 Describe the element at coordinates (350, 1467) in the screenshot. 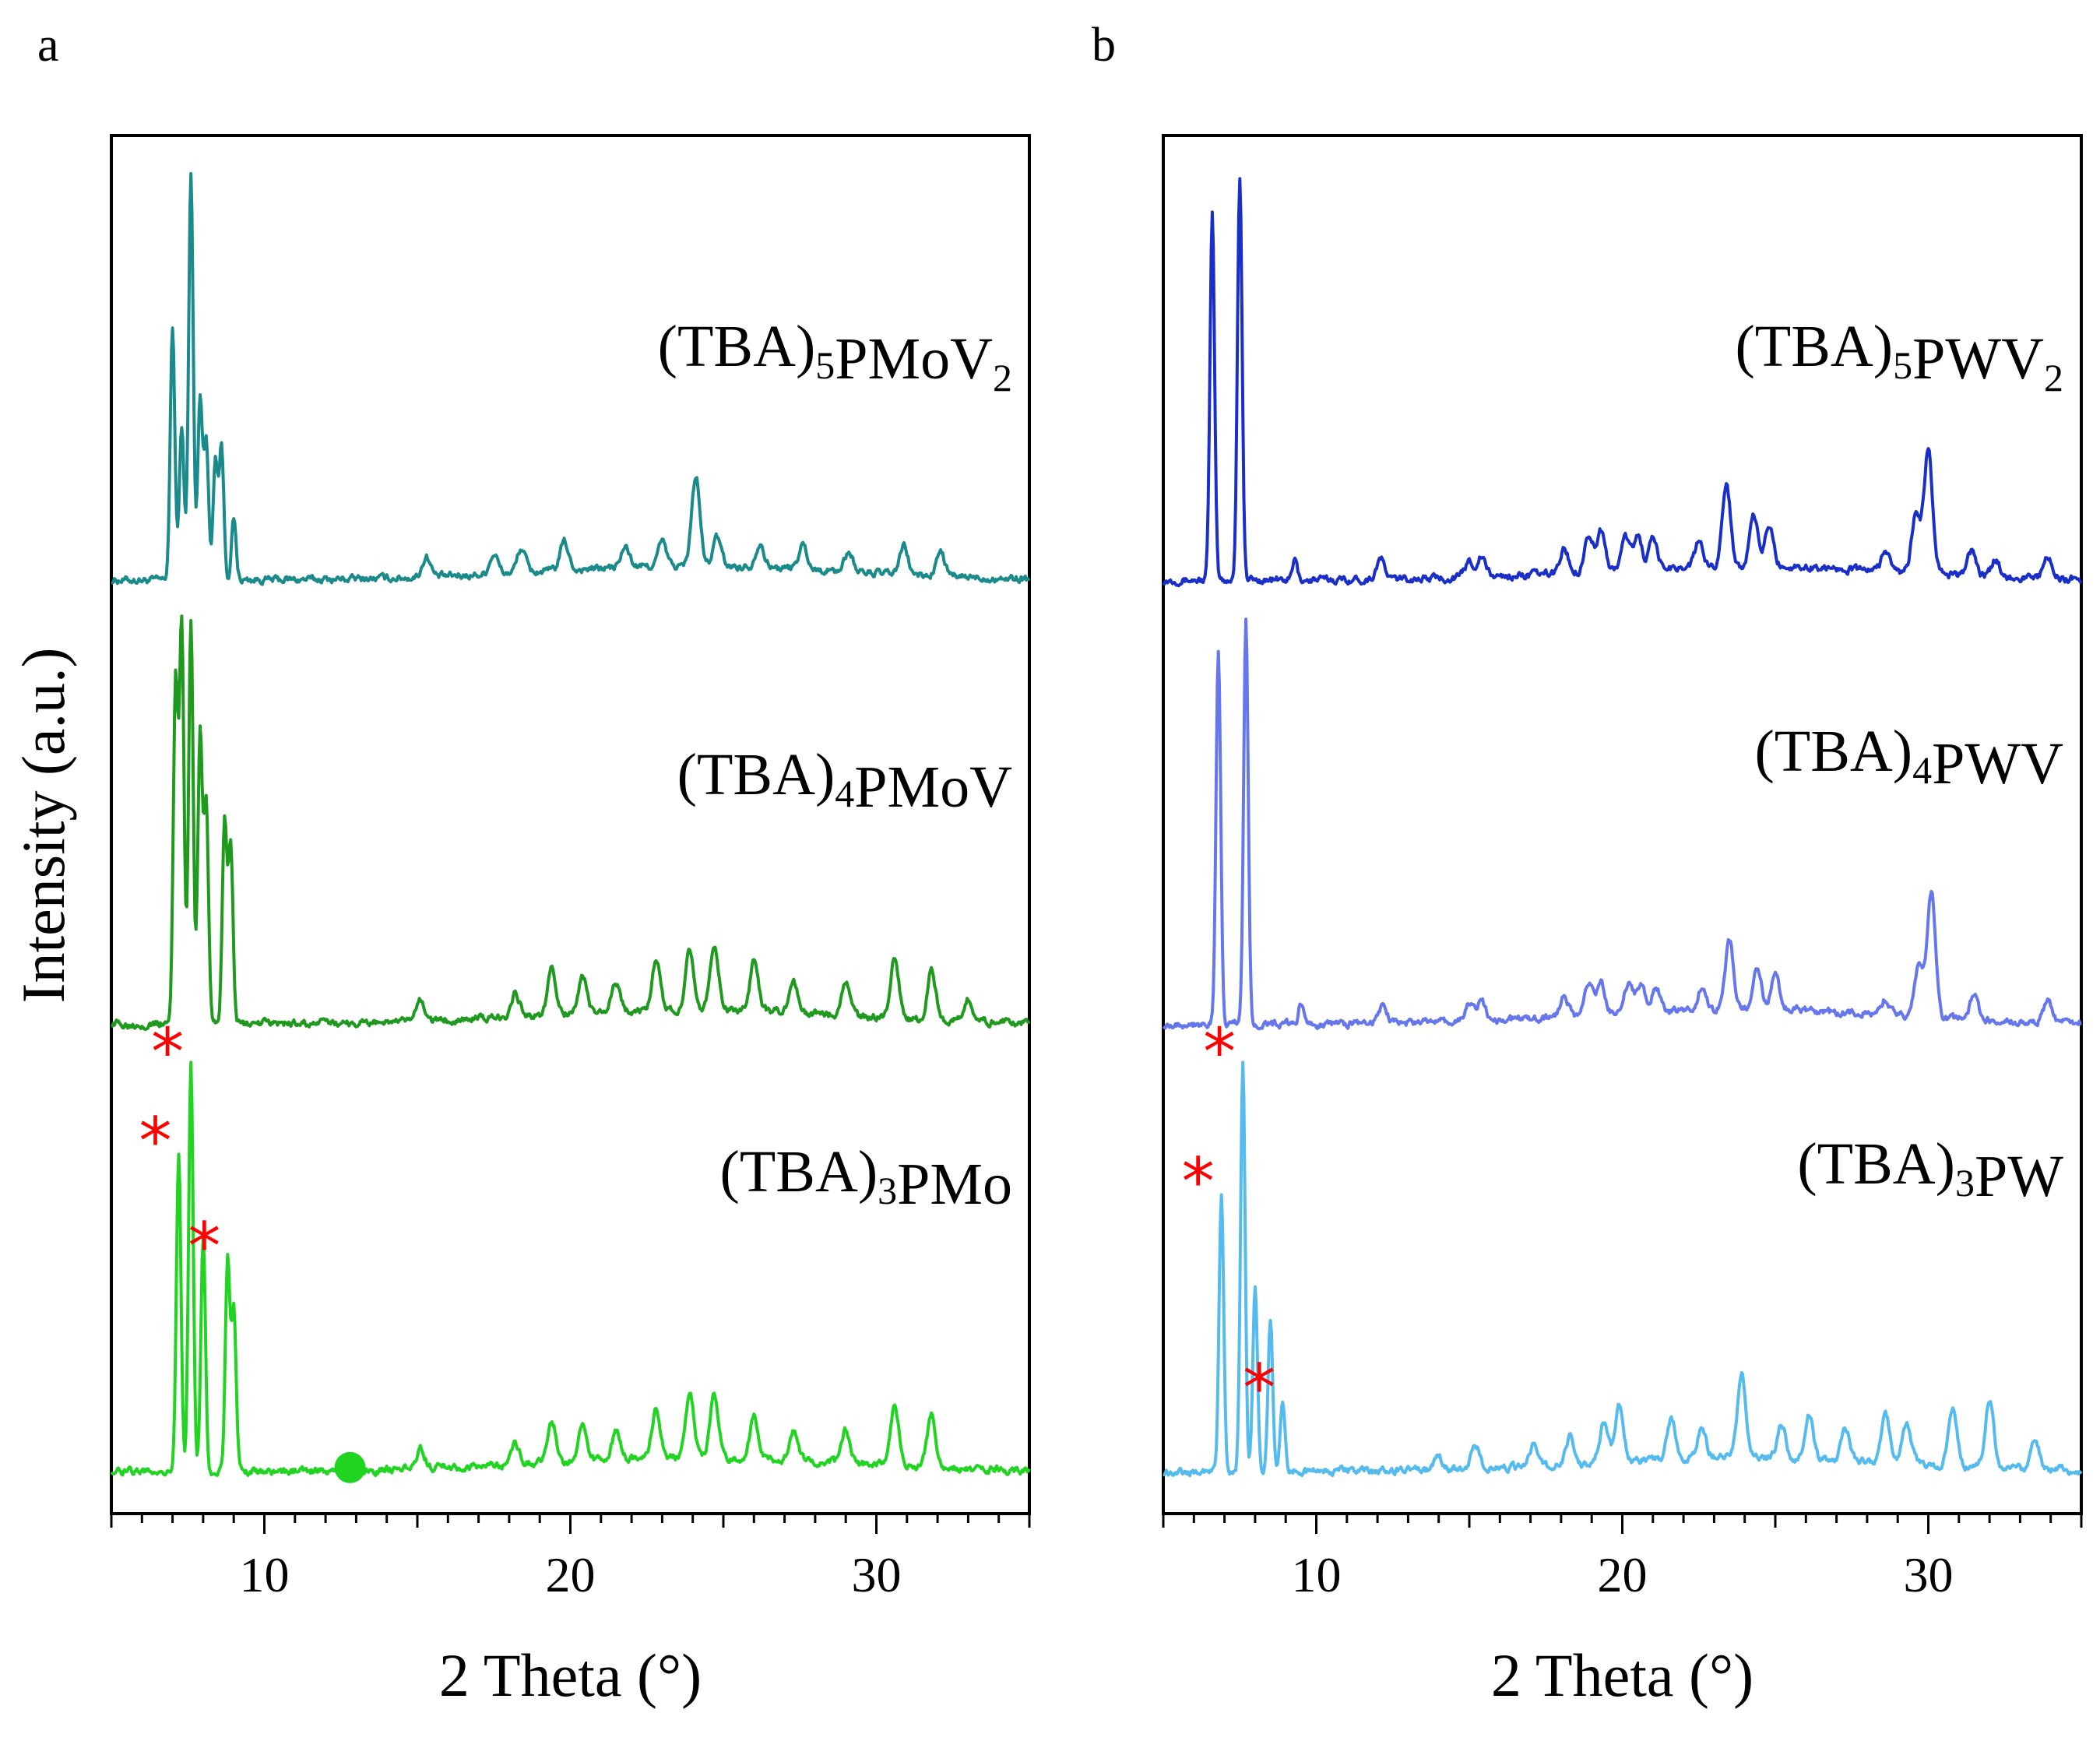

I see `marker-dot` at that location.